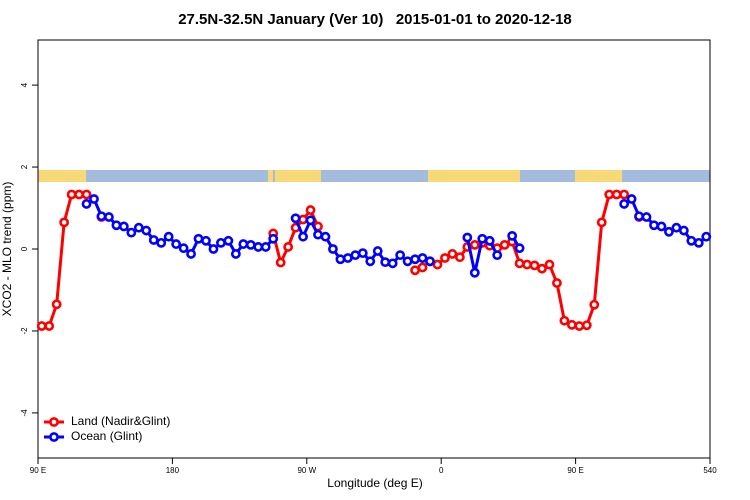  Describe the element at coordinates (24, 413) in the screenshot. I see `y-tick-label: -4` at that location.